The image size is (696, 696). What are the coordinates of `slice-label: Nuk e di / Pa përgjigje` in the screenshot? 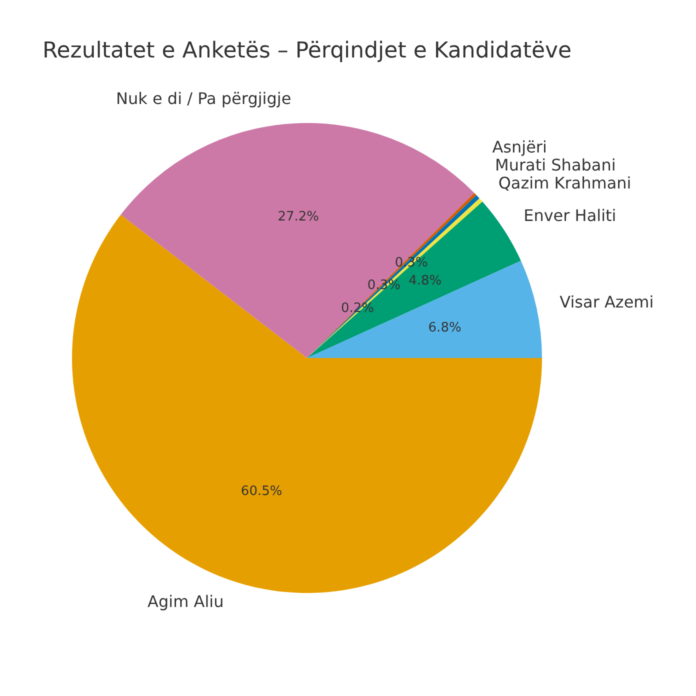 It's located at (204, 98).